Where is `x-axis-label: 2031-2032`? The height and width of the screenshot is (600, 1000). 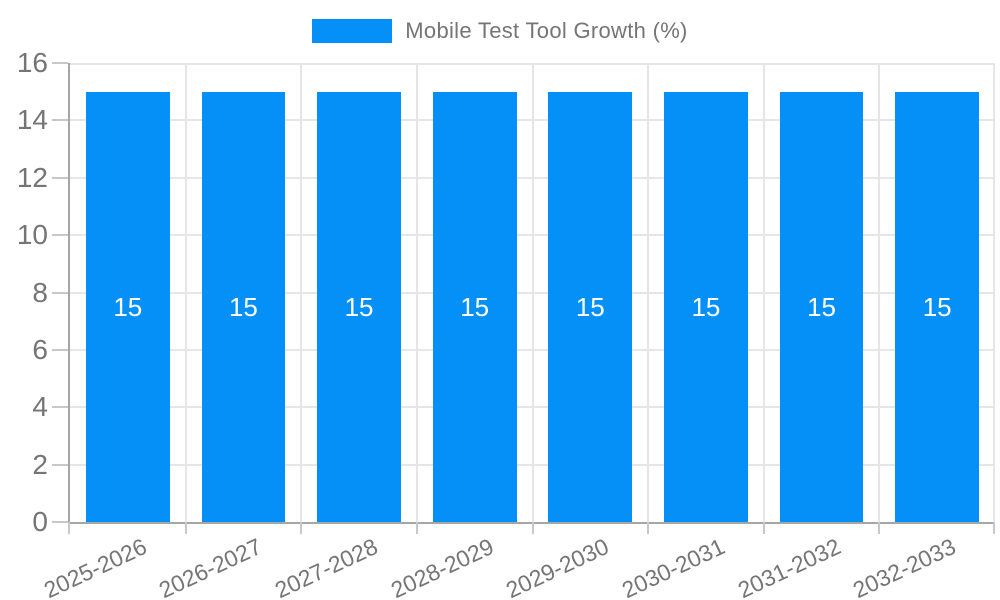 x-axis-label: 2031-2032 is located at coordinates (789, 566).